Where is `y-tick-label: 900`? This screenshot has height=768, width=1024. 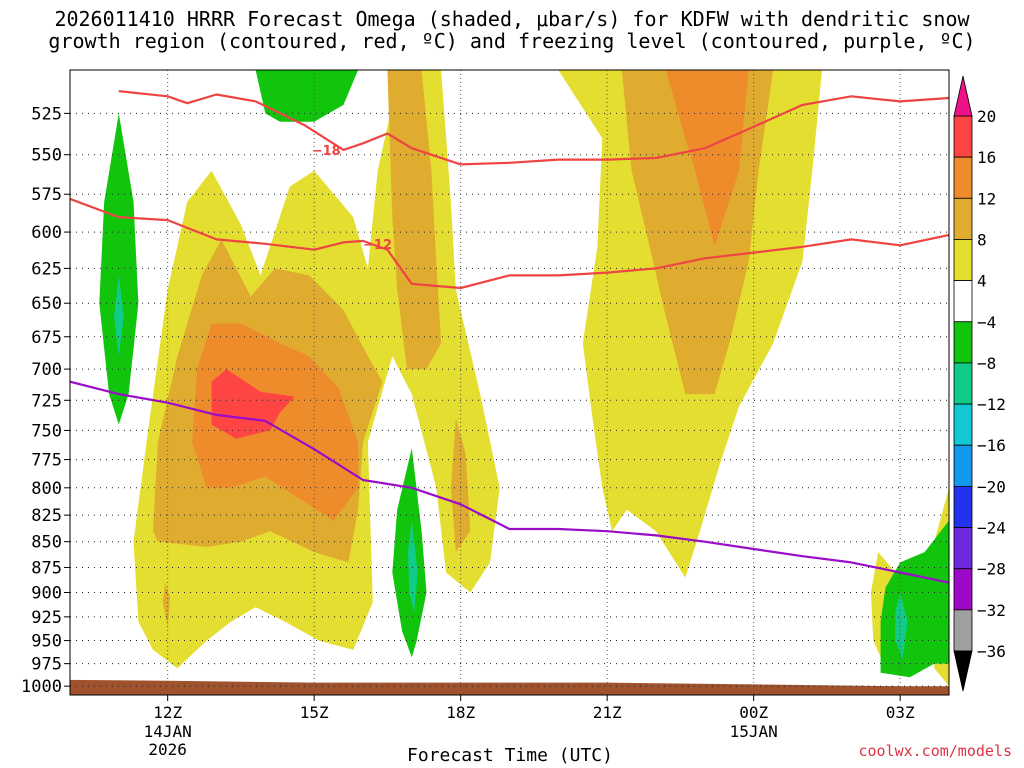 y-tick-label: 900 is located at coordinates (46, 593).